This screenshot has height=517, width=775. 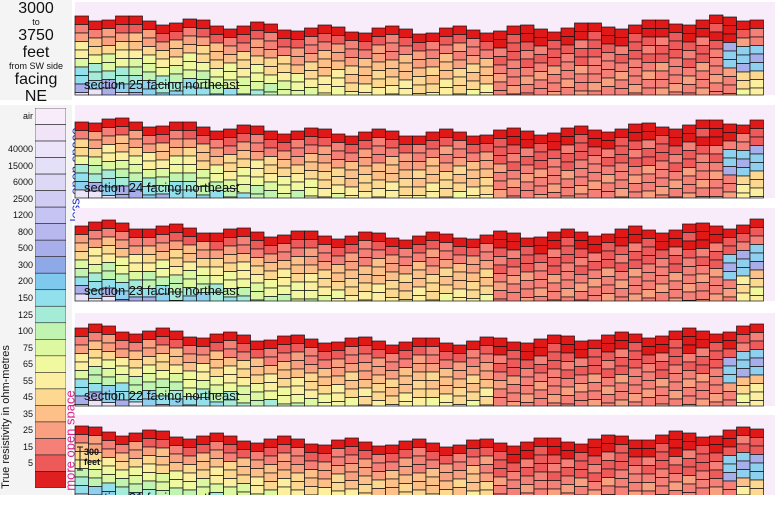 What do you see at coordinates (20, 149) in the screenshot?
I see `legend-tick-label: 40000` at bounding box center [20, 149].